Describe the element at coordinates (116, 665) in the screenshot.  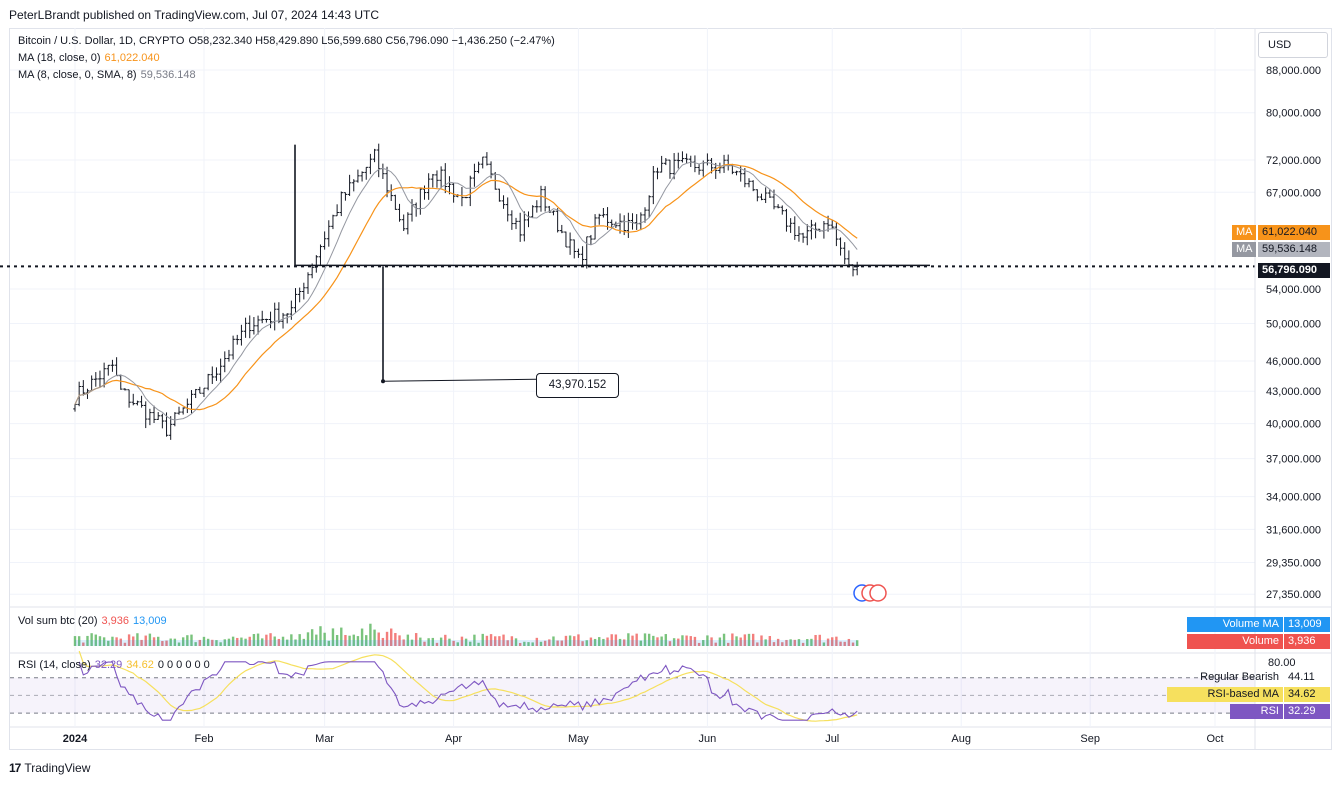
I see `rsi-legend: RSI (14, close) 32.29 34.62 0 0 0 0 0 0` at that location.